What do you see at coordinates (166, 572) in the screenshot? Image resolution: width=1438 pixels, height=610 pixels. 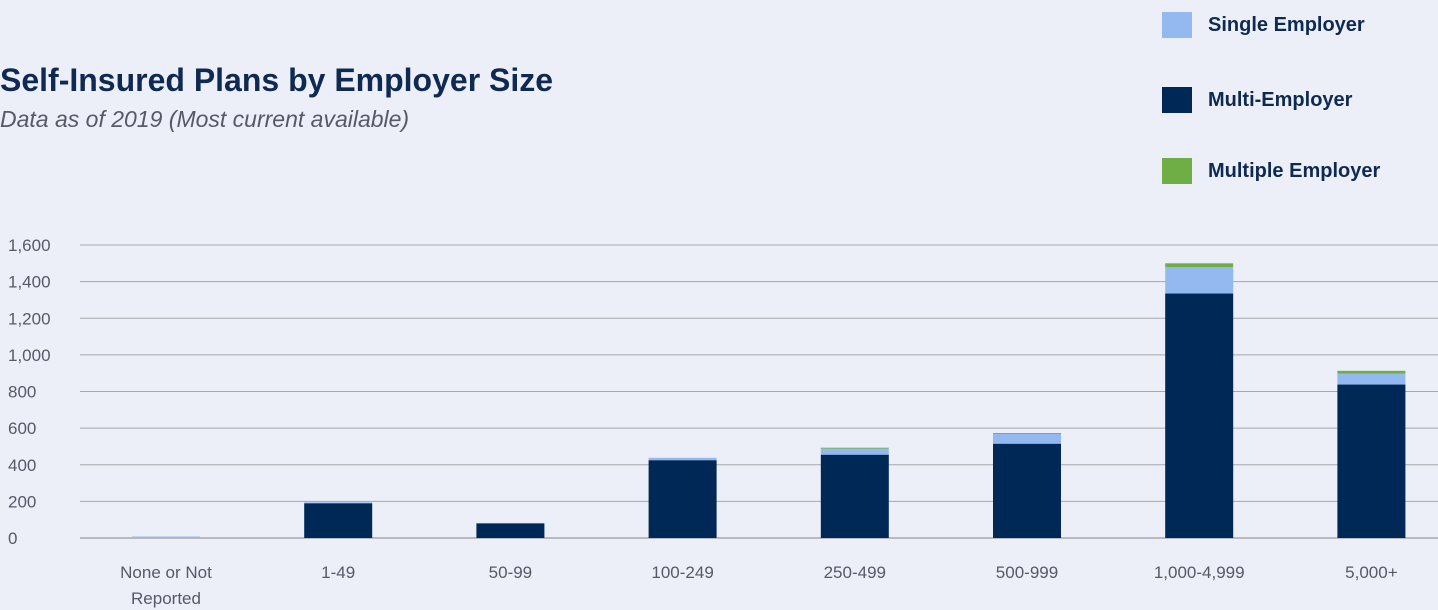 I see `x-tick-label-line: None or Not` at bounding box center [166, 572].